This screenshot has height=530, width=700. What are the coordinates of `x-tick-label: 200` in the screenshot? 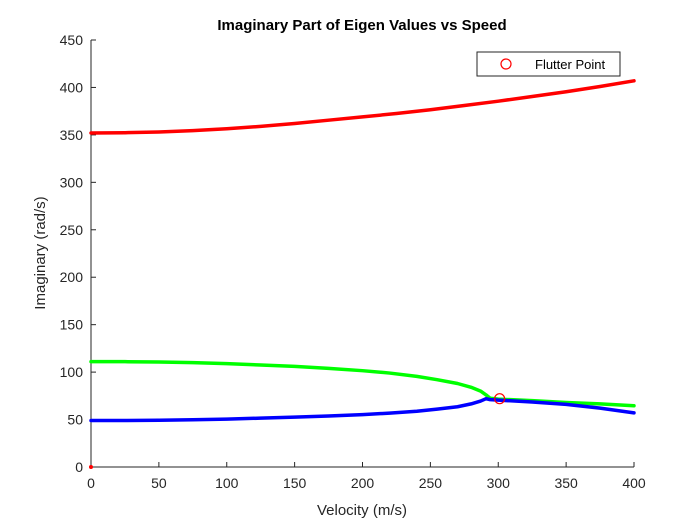 It's located at (363, 483).